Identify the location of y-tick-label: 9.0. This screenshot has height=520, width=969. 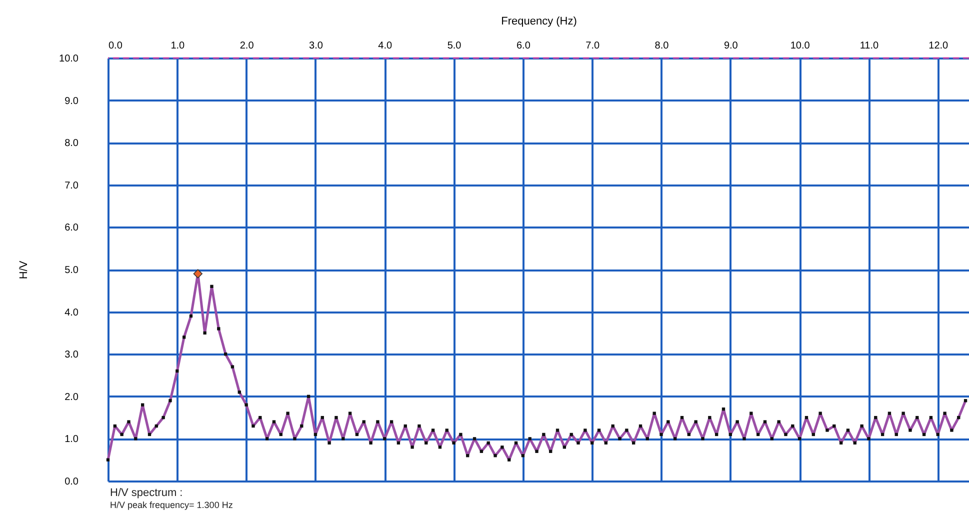
(71, 101).